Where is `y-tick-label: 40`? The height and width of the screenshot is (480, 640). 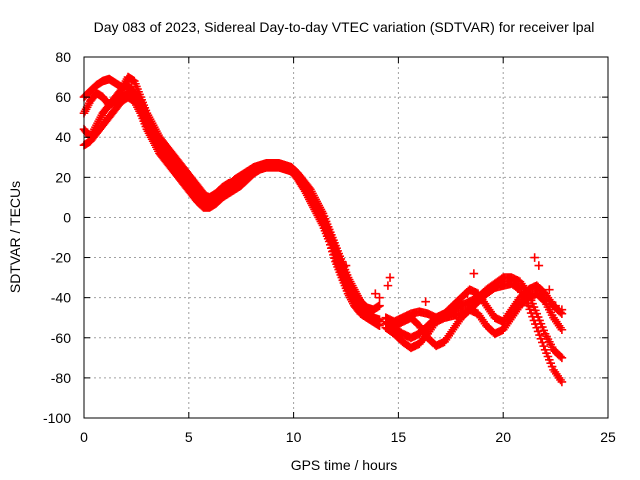
y-tick-label: 40 is located at coordinates (63, 137).